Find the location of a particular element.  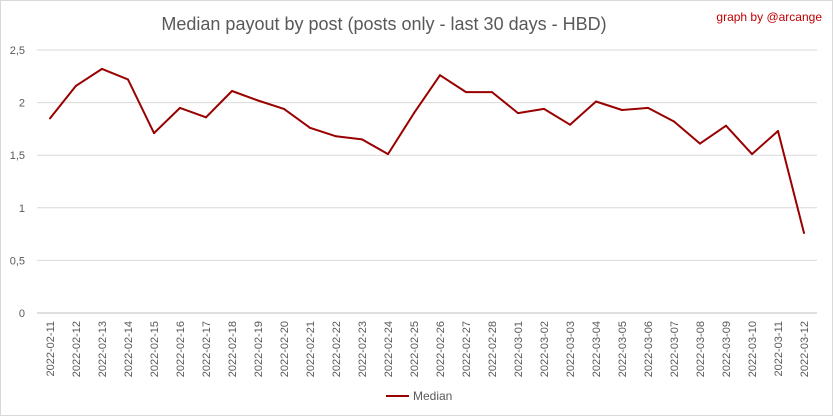

x-tick-label: 2022-03-10 is located at coordinates (753, 349).